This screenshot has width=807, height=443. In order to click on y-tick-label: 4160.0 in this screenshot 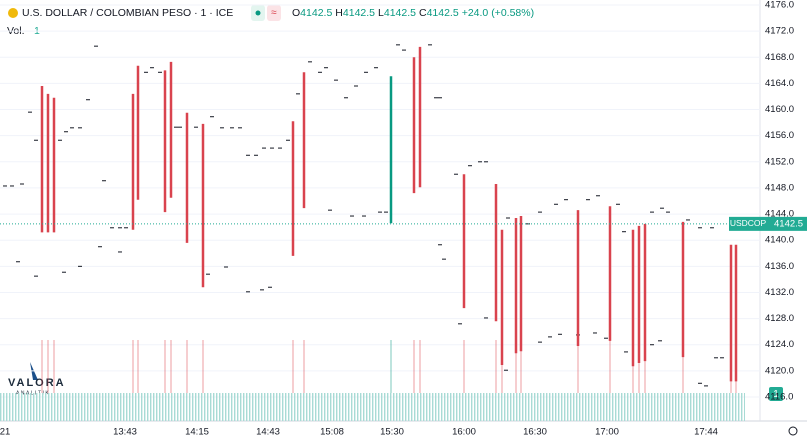, I will do `click(779, 109)`.